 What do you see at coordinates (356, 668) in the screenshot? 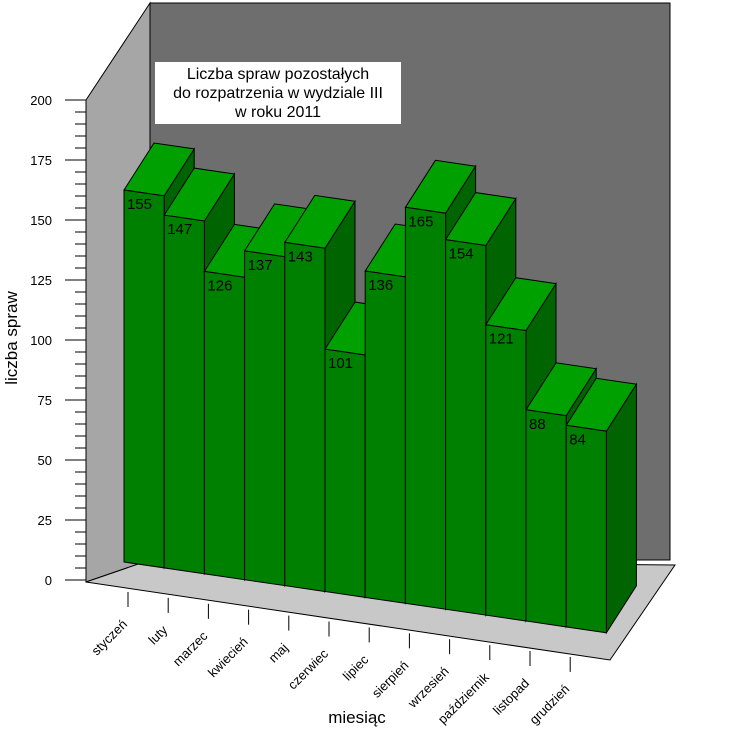
I see `x-tick-label: lipiec` at bounding box center [356, 668].